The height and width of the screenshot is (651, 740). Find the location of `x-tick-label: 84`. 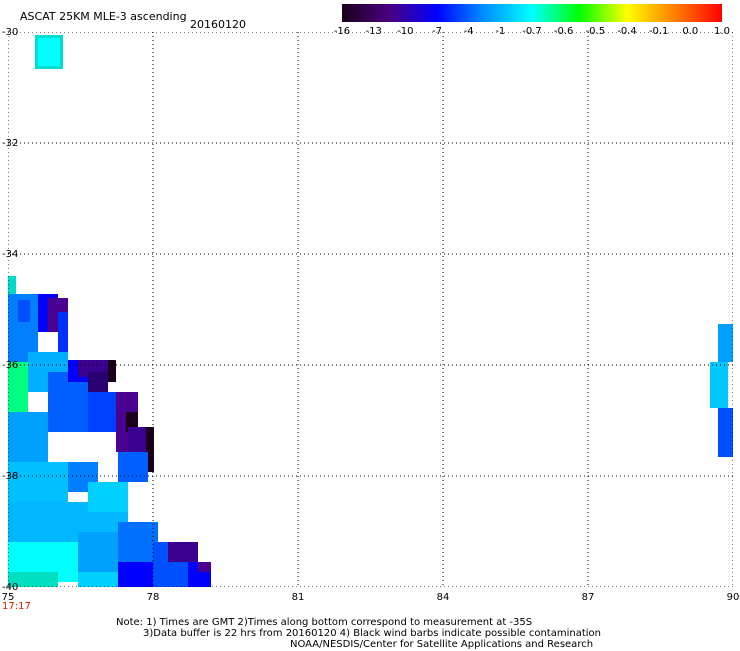

x-tick-label: 84 is located at coordinates (443, 597).